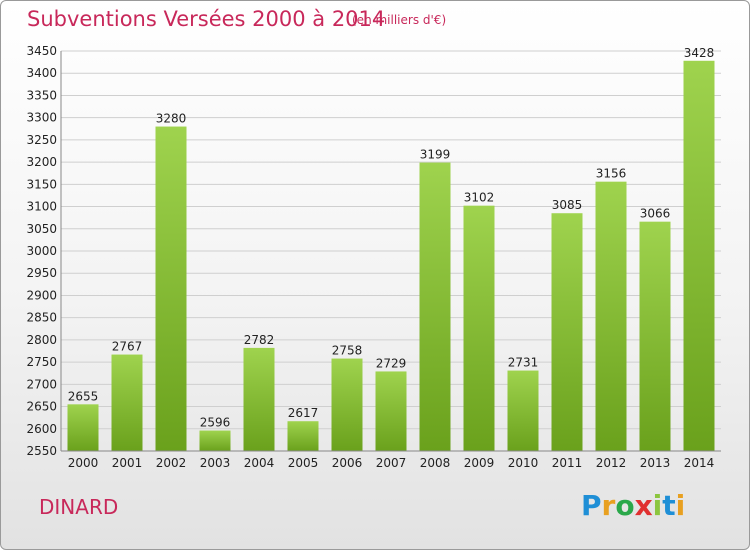  I want to click on value-label: 3066, so click(655, 214).